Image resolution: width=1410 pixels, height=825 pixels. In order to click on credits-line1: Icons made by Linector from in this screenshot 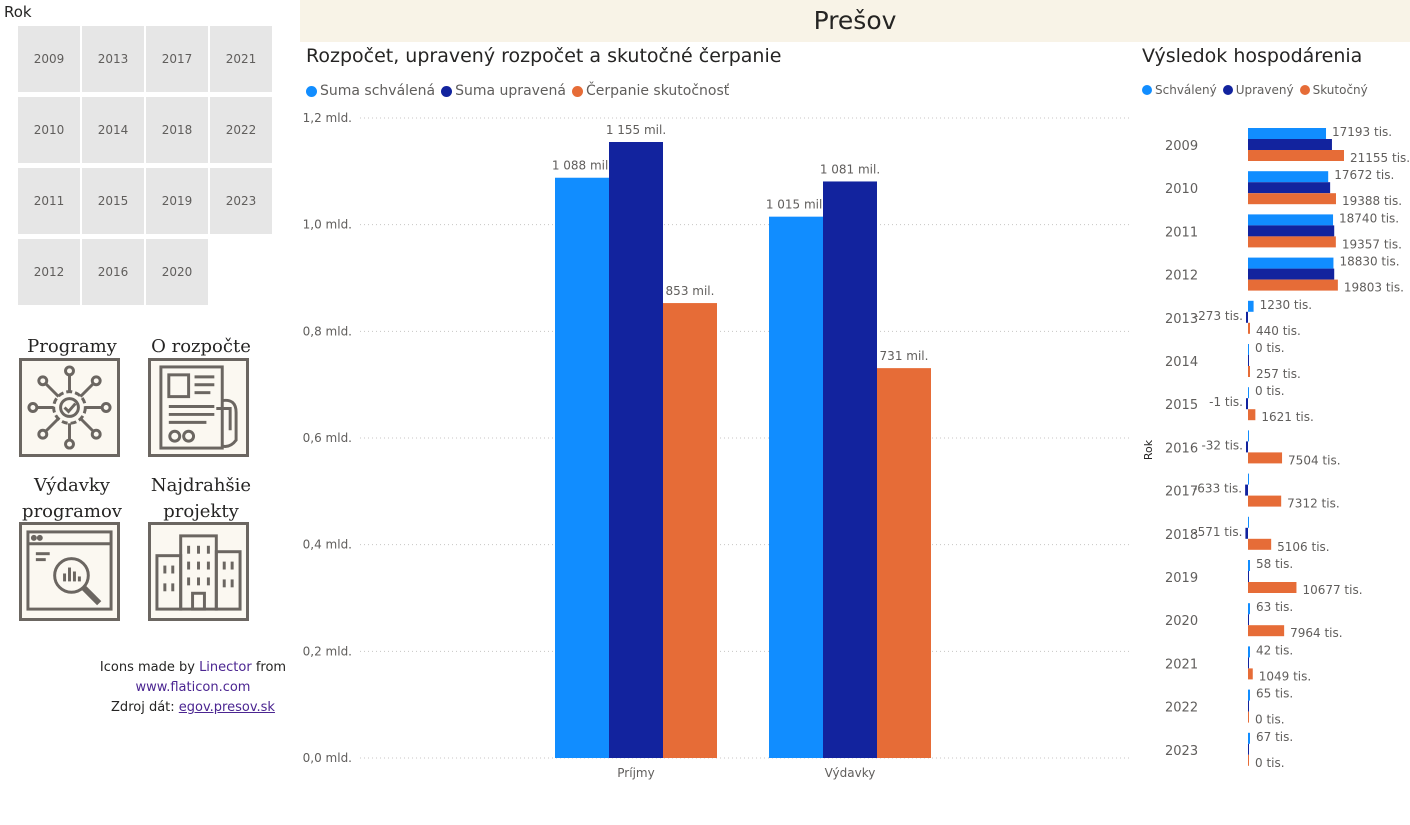, I will do `click(193, 668)`.